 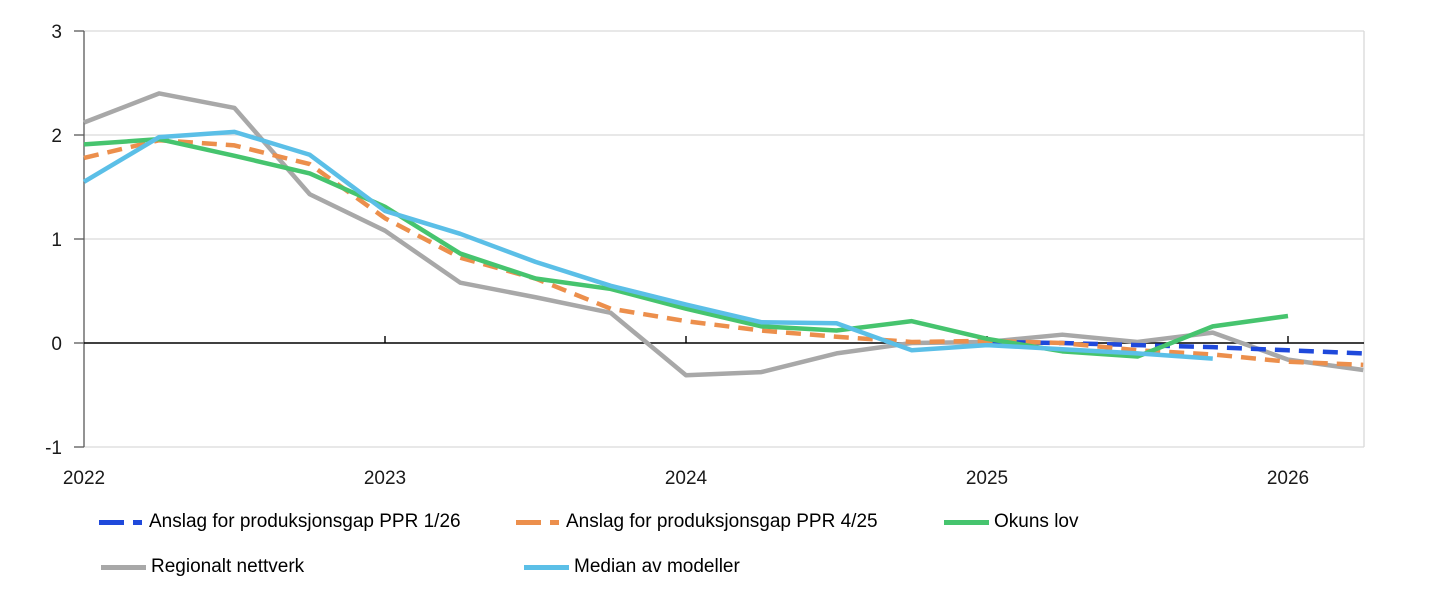 What do you see at coordinates (56, 32) in the screenshot?
I see `y-tick-label: 3` at bounding box center [56, 32].